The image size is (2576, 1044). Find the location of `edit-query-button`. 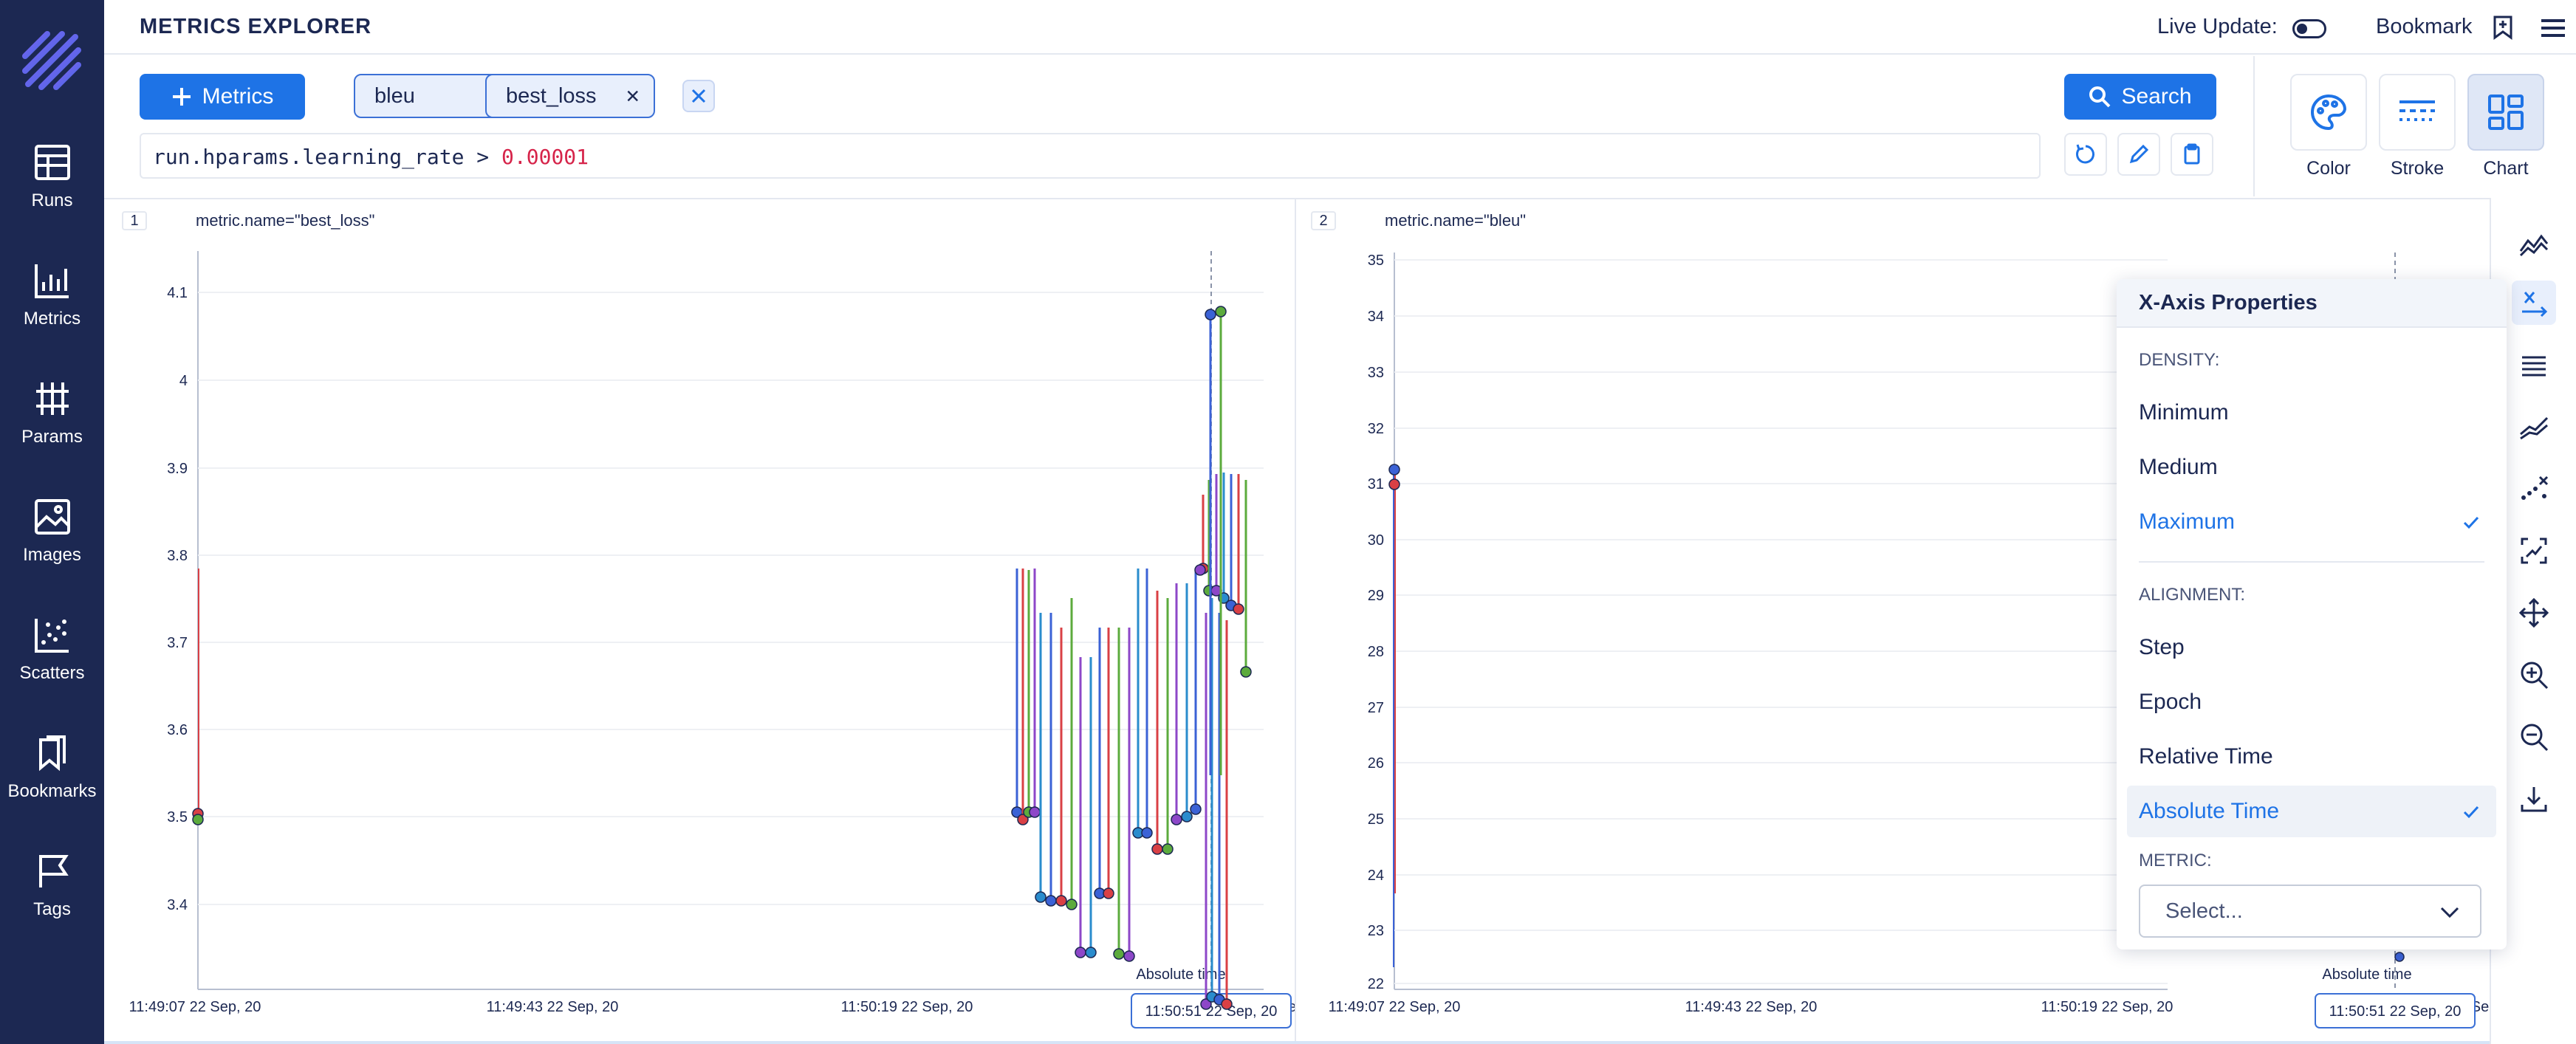

edit-query-button is located at coordinates (2138, 154).